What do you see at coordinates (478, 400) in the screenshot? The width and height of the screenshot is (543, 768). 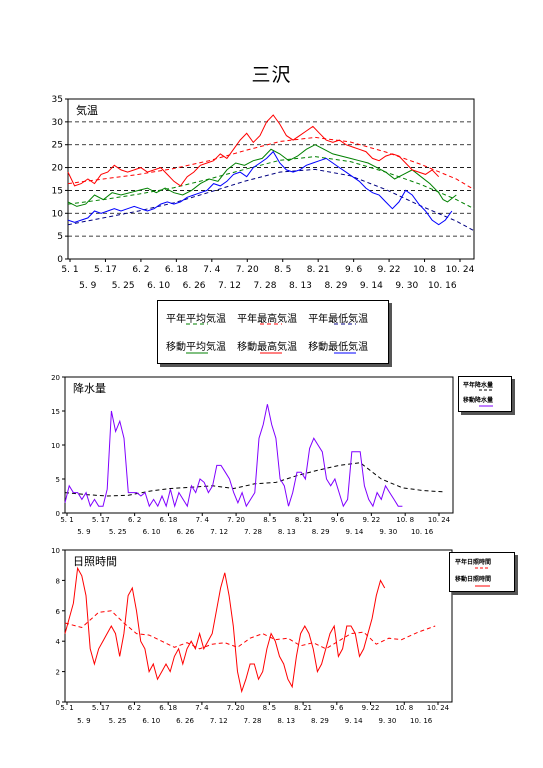 I see `legend-label-moving-precip: 移動降水量` at bounding box center [478, 400].